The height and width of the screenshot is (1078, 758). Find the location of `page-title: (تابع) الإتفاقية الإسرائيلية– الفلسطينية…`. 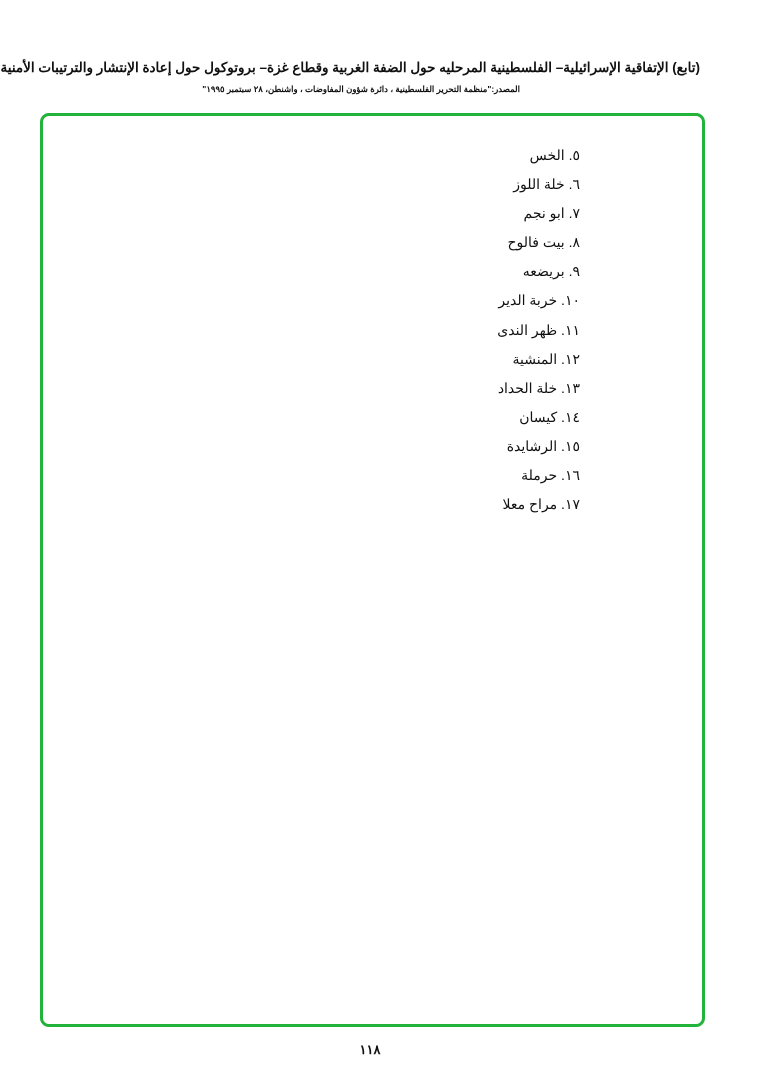

page-title: (تابع) الإتفاقية الإسرائيلية– الفلسطينية… is located at coordinates (350, 67).